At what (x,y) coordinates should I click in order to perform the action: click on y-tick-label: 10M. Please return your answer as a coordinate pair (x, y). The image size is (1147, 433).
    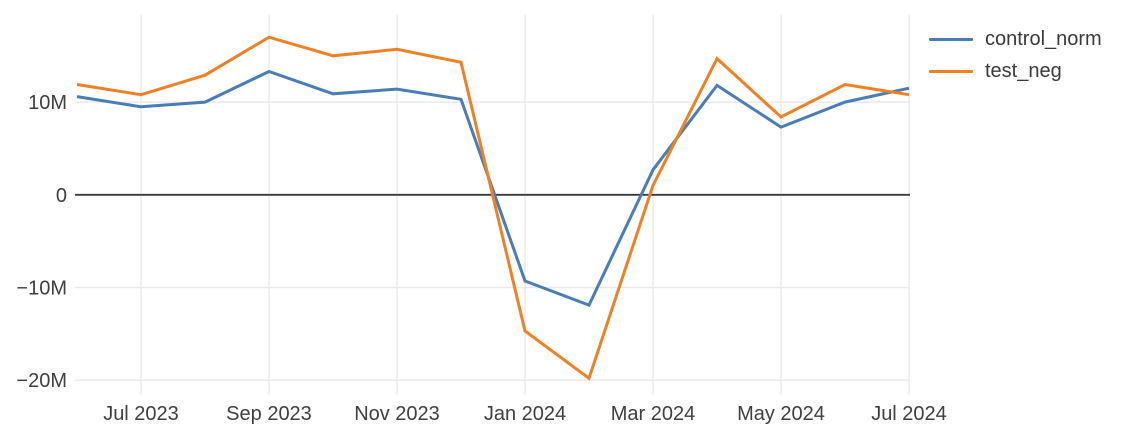
    Looking at the image, I should click on (47, 103).